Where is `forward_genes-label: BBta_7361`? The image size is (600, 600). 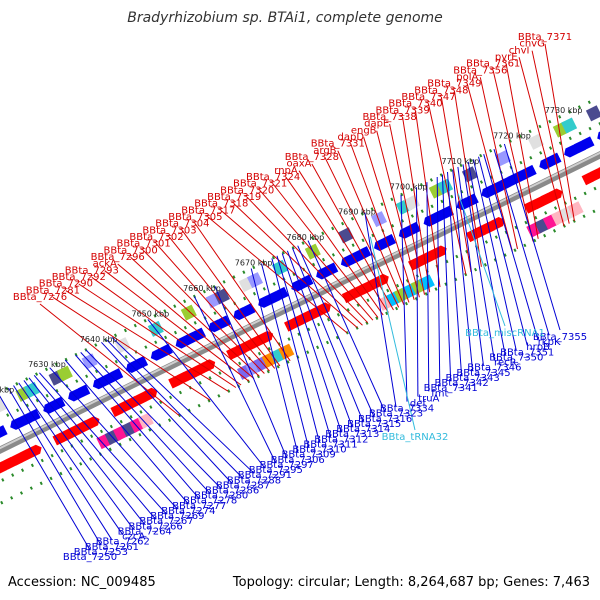 forward_genes-label: BBta_7361 is located at coordinates (493, 64).